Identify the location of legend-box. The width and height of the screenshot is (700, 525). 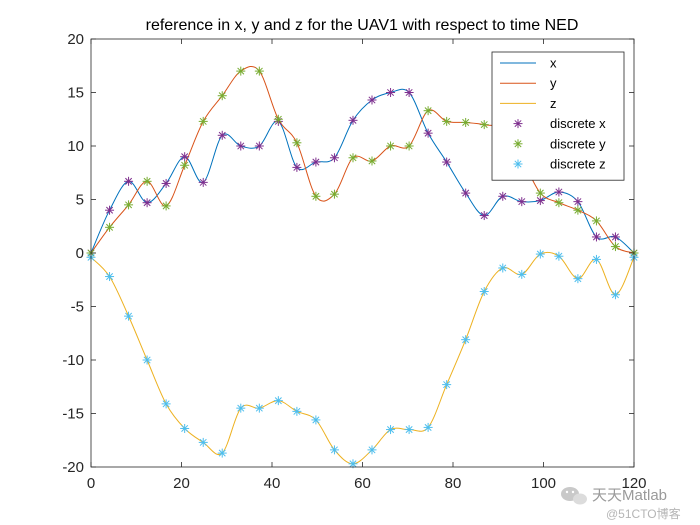
(558, 116).